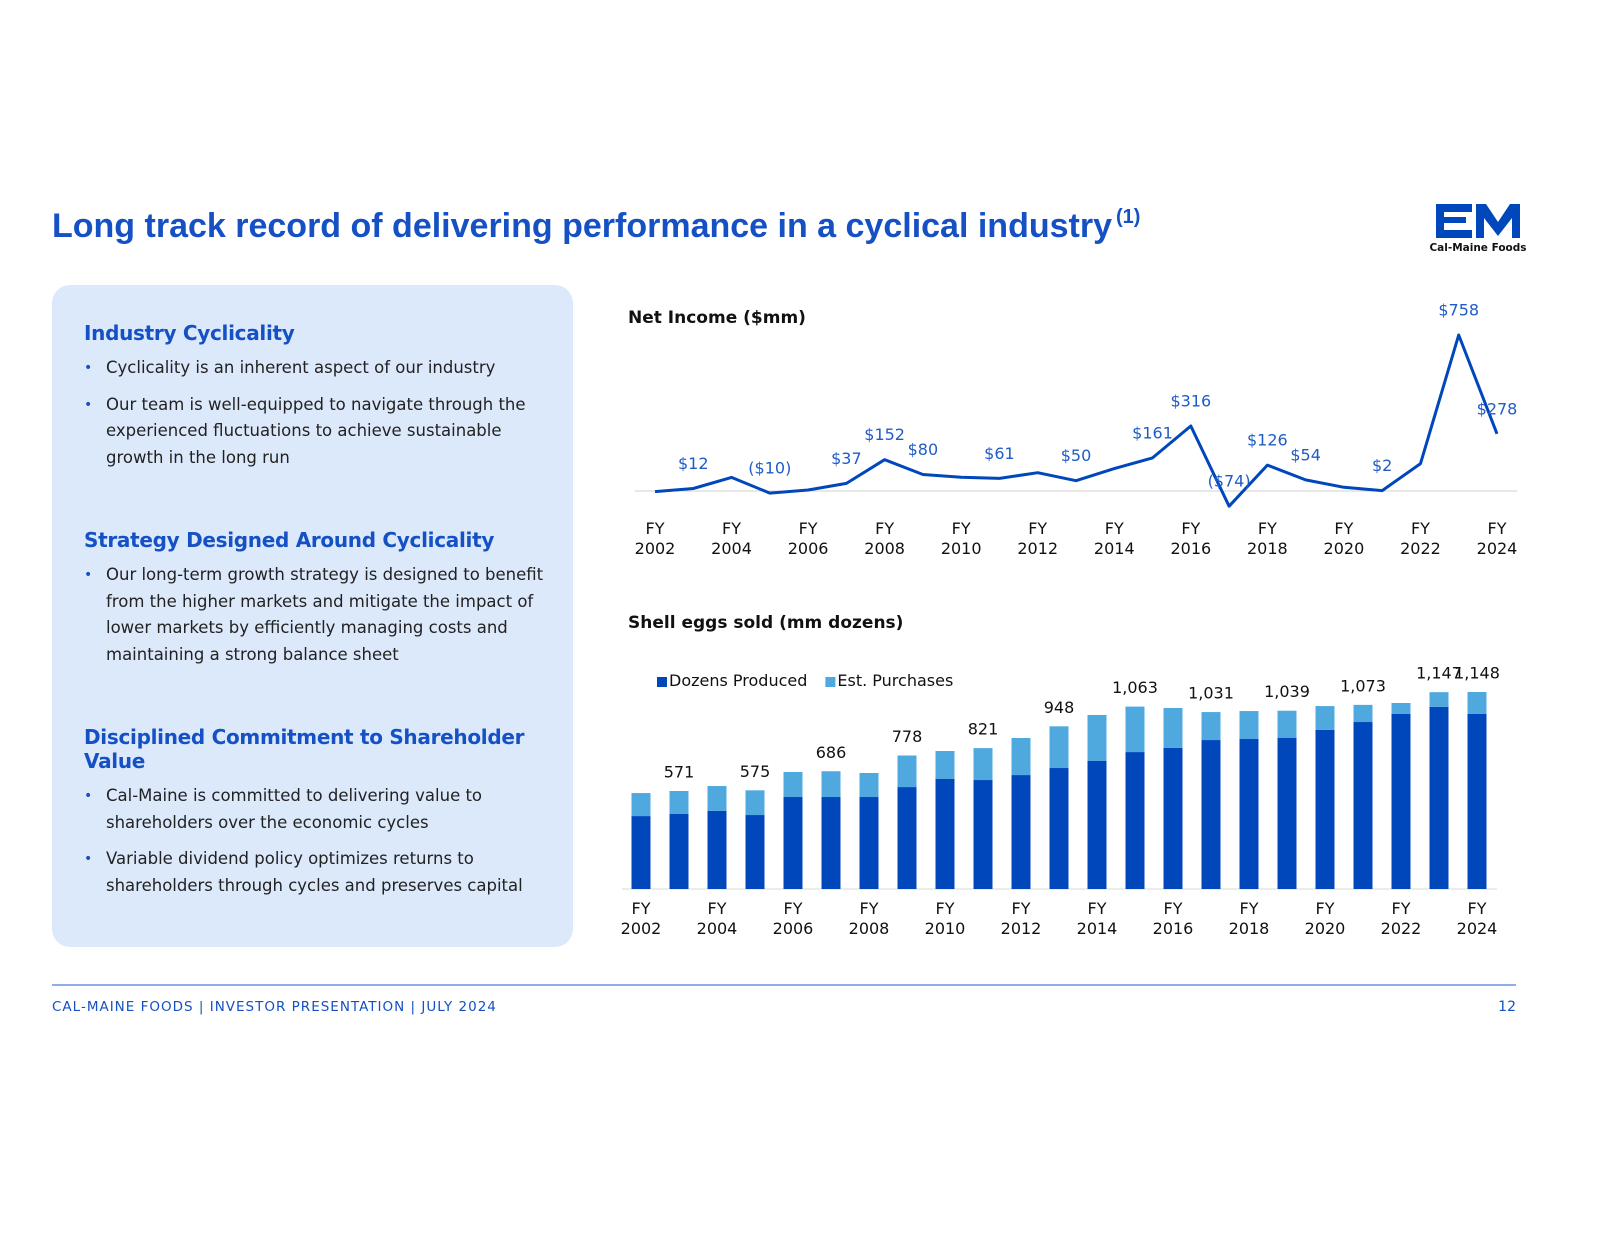 The height and width of the screenshot is (1236, 1600). What do you see at coordinates (738, 680) in the screenshot?
I see `legend-label: Dozens Produced` at bounding box center [738, 680].